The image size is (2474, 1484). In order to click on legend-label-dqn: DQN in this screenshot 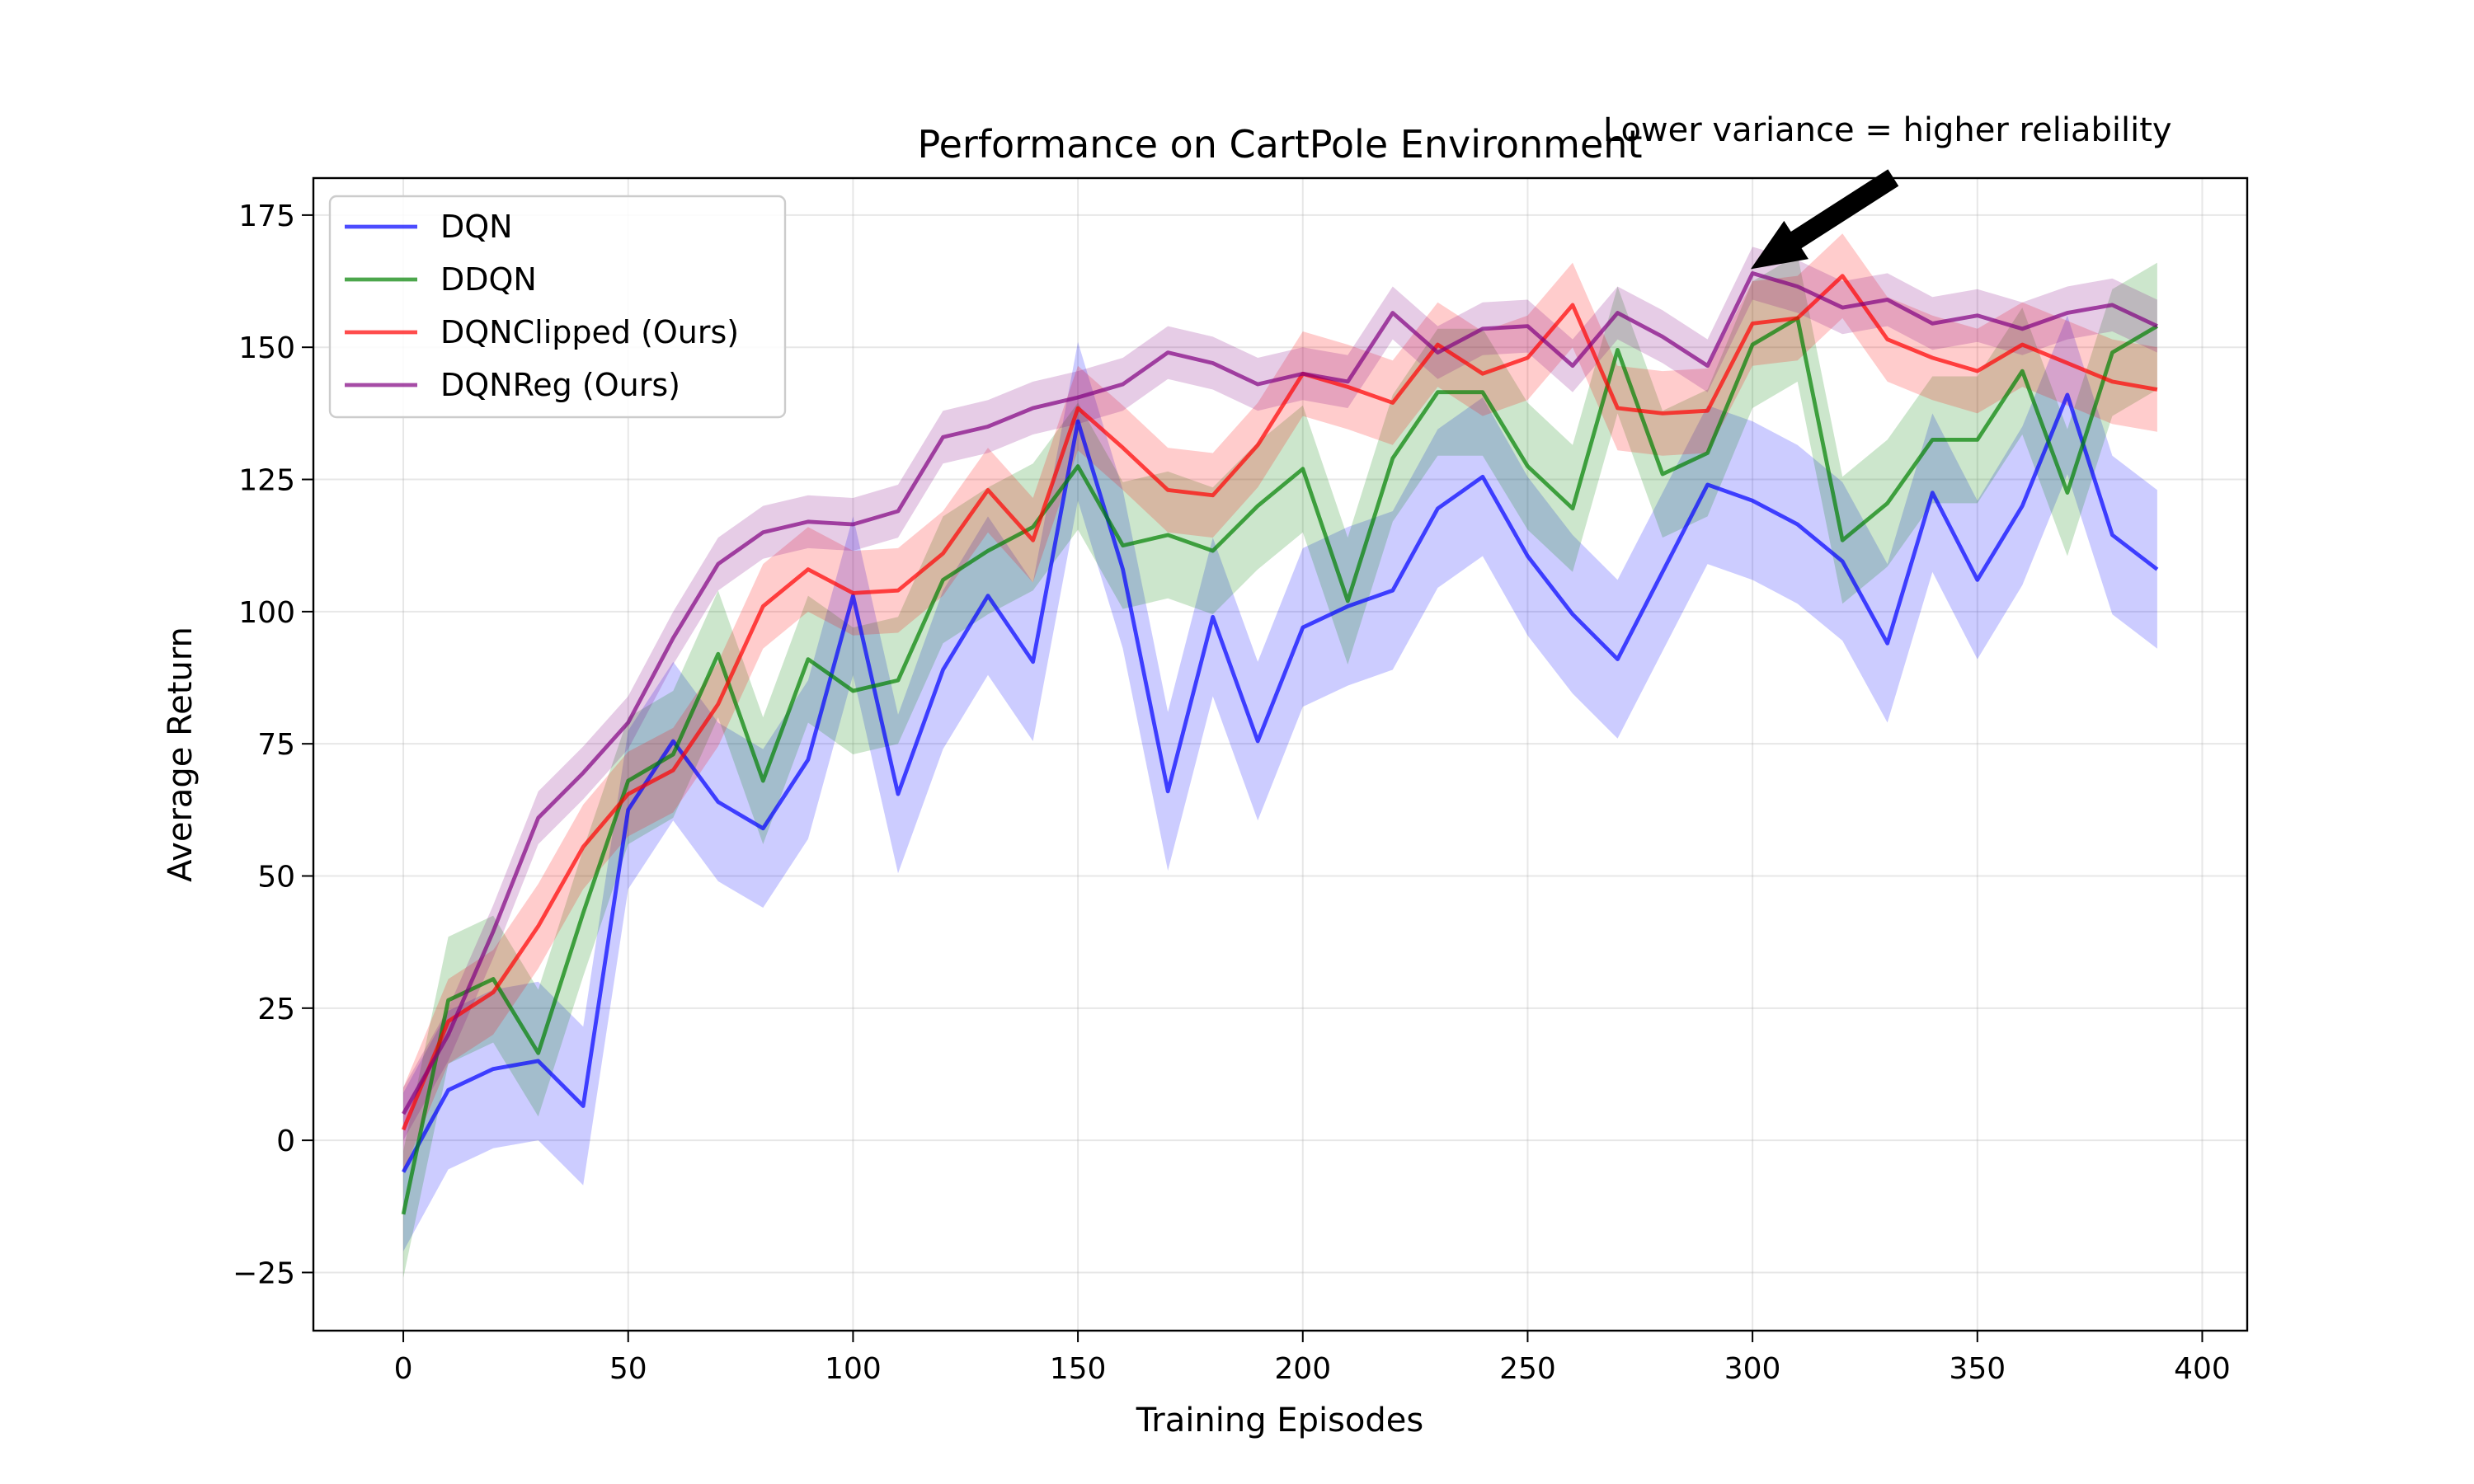, I will do `click(476, 227)`.